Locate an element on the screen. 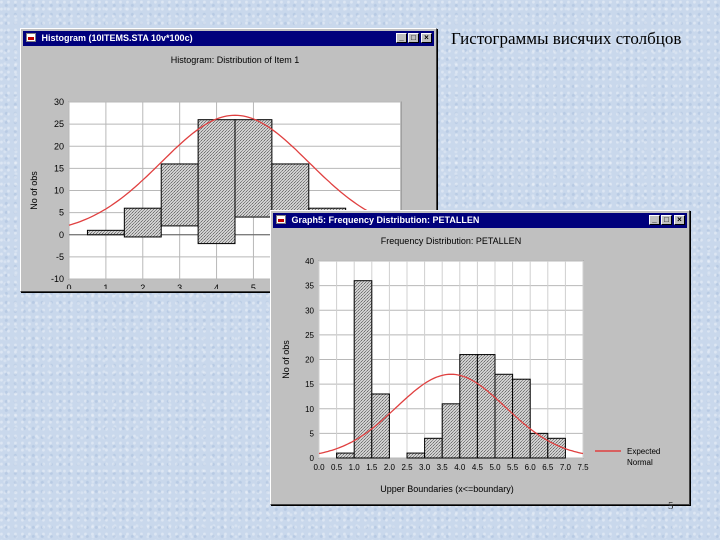 This screenshot has height=540, width=720. x-tick-label: 1.5 is located at coordinates (372, 467).